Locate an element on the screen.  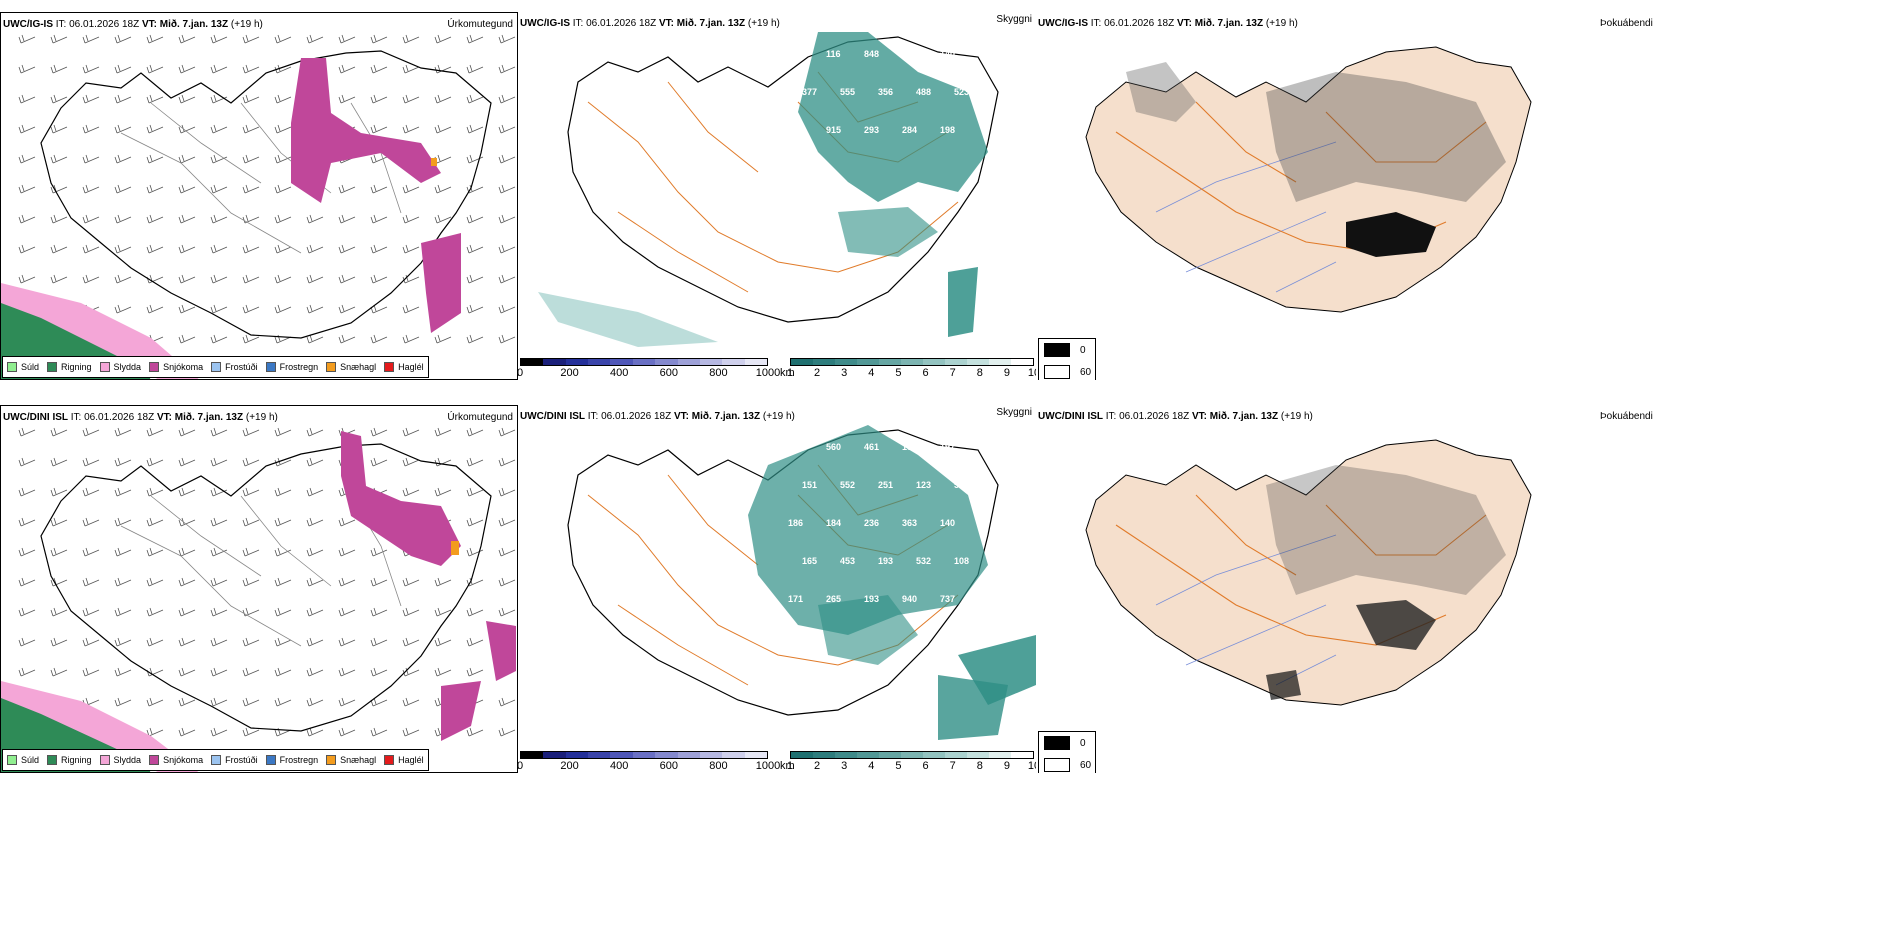
colorbar-tick-label: 1 is located at coordinates (790, 766).